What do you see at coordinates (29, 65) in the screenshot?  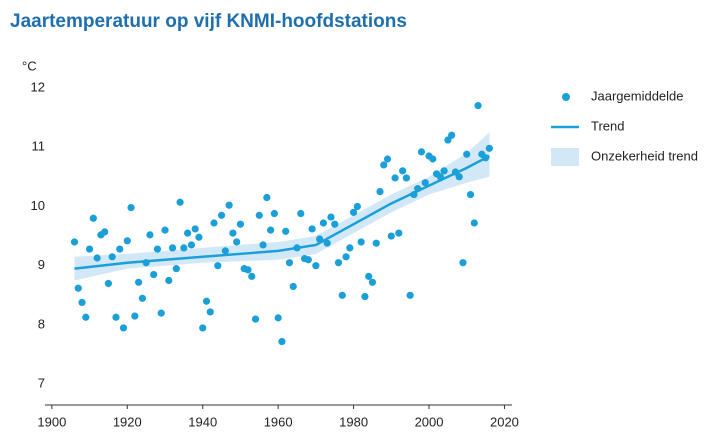 I see `y-axis-label: °C` at bounding box center [29, 65].